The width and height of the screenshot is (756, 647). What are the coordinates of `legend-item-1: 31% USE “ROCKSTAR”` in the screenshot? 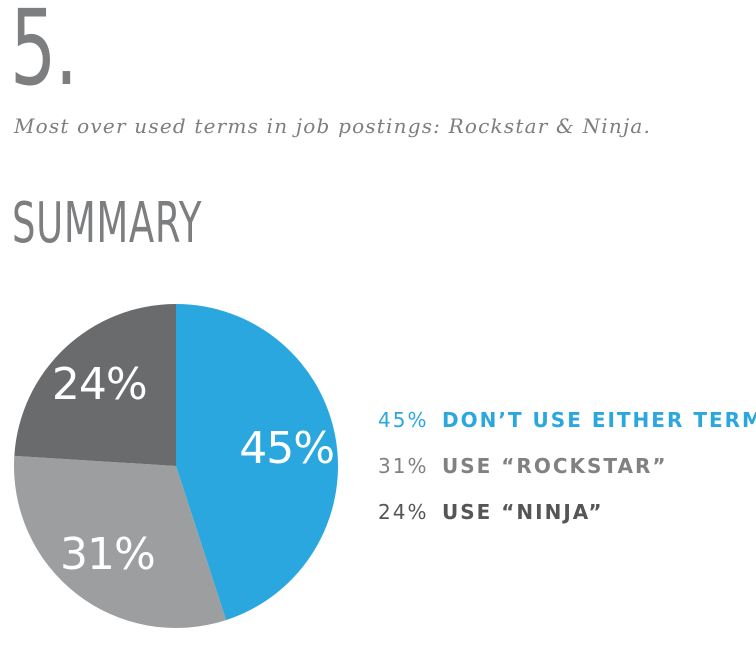 It's located at (567, 472).